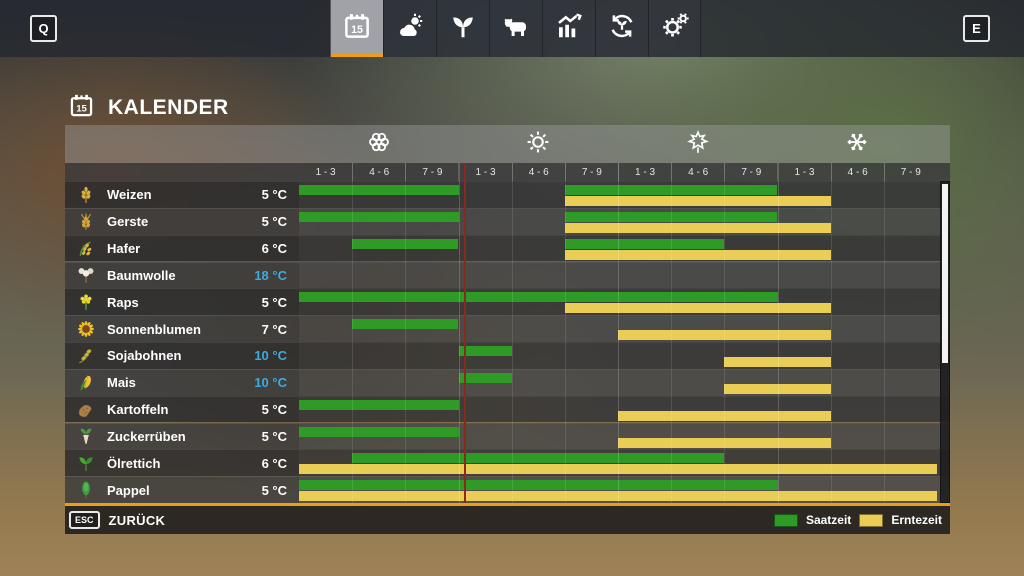 The width and height of the screenshot is (1024, 576). What do you see at coordinates (137, 520) in the screenshot?
I see `back-button: ZURÜCK` at bounding box center [137, 520].